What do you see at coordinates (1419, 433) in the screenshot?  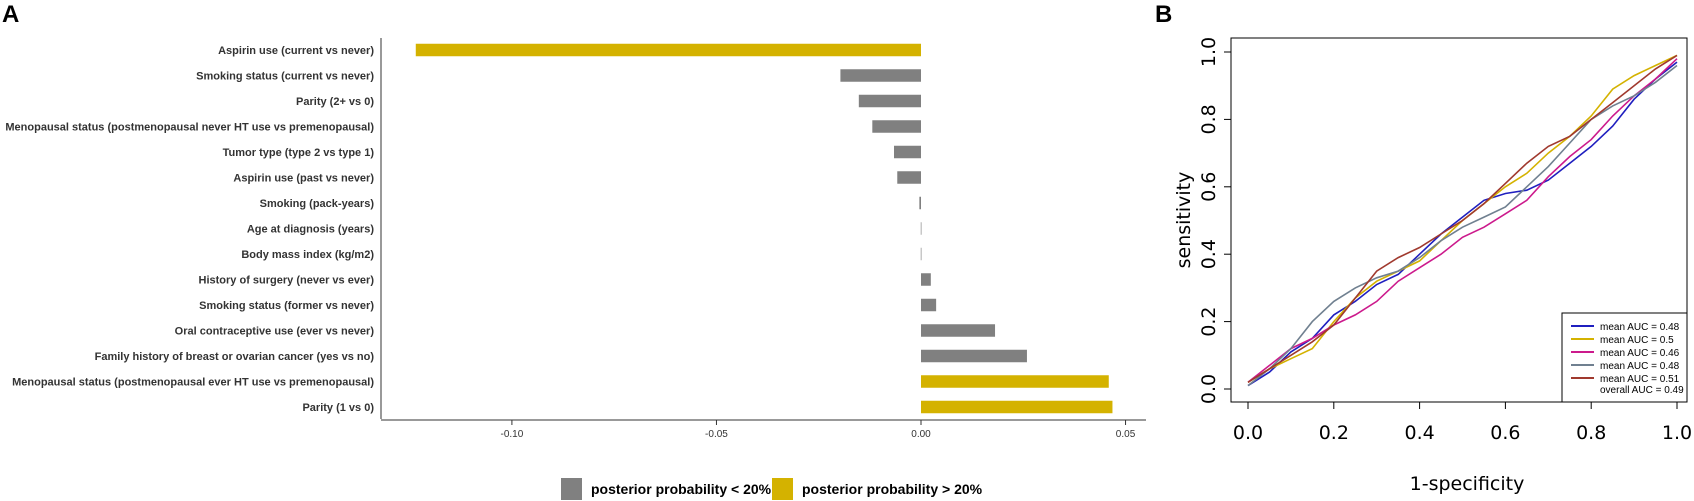 I see `x-tick-label: 0.4` at bounding box center [1419, 433].